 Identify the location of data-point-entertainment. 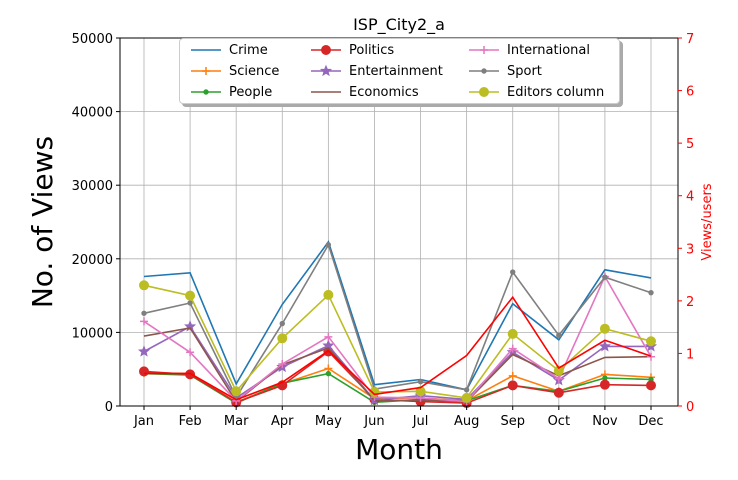
(604, 346).